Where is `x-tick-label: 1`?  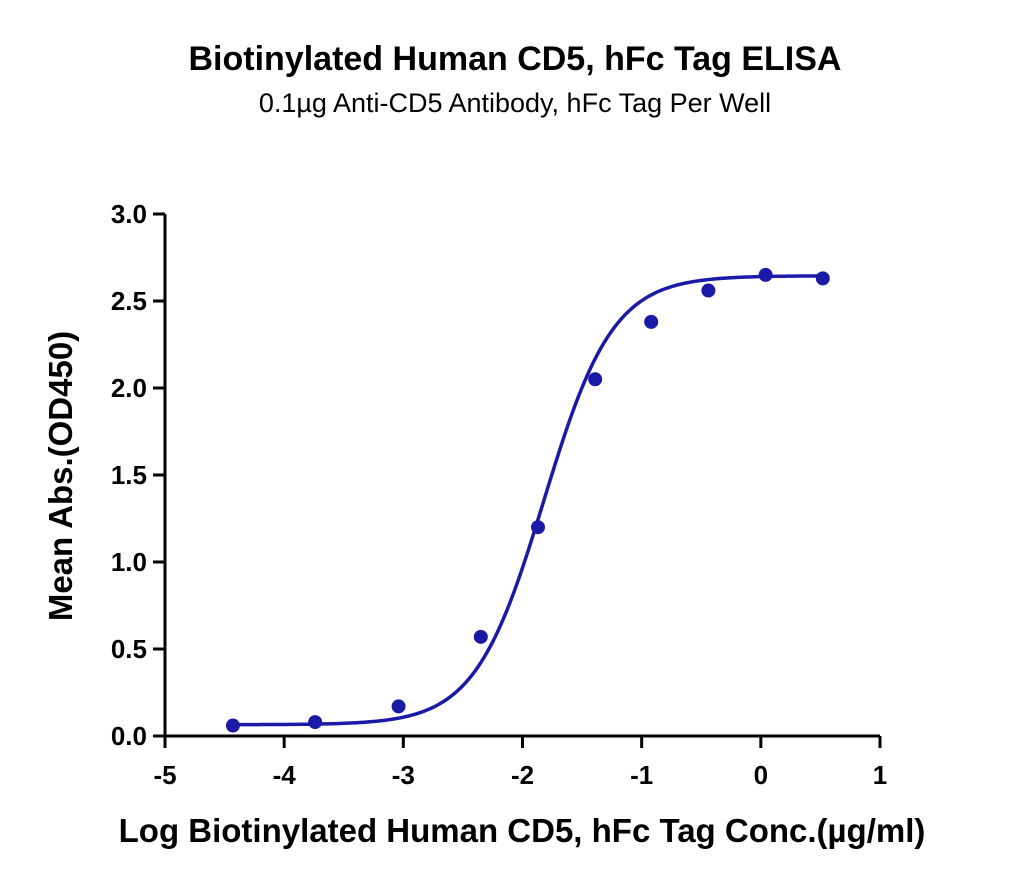
x-tick-label: 1 is located at coordinates (880, 775).